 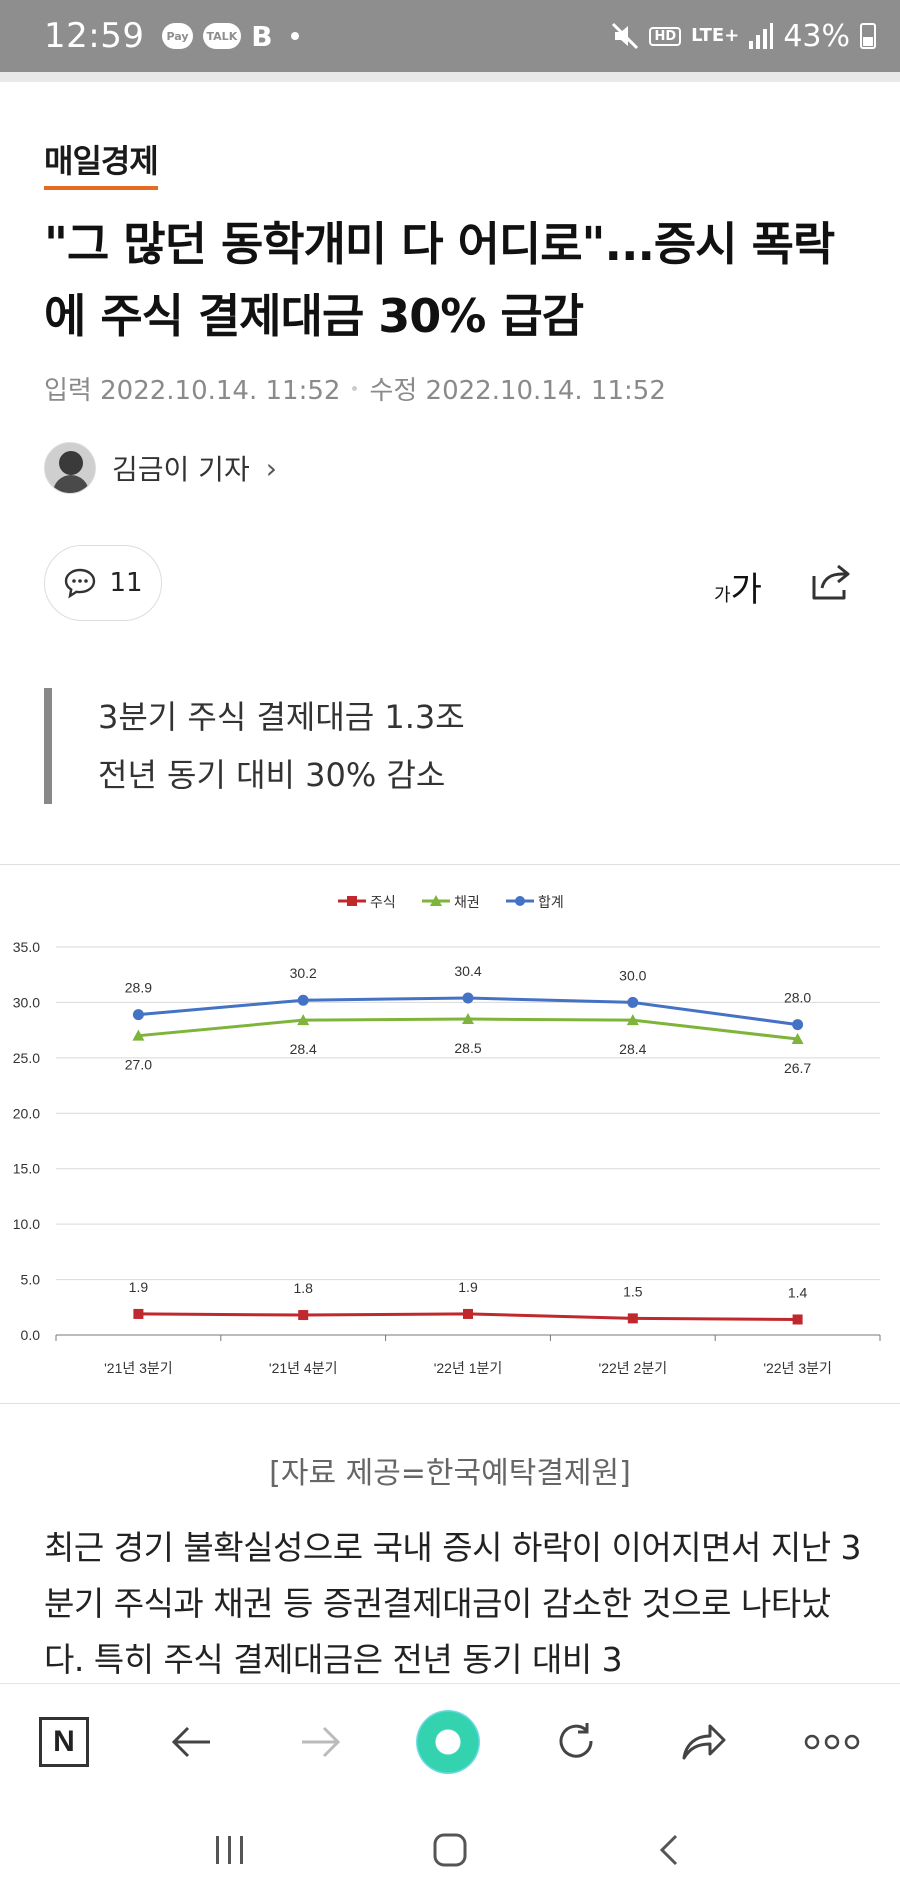 I want to click on status-time: 12:59, so click(x=94, y=36).